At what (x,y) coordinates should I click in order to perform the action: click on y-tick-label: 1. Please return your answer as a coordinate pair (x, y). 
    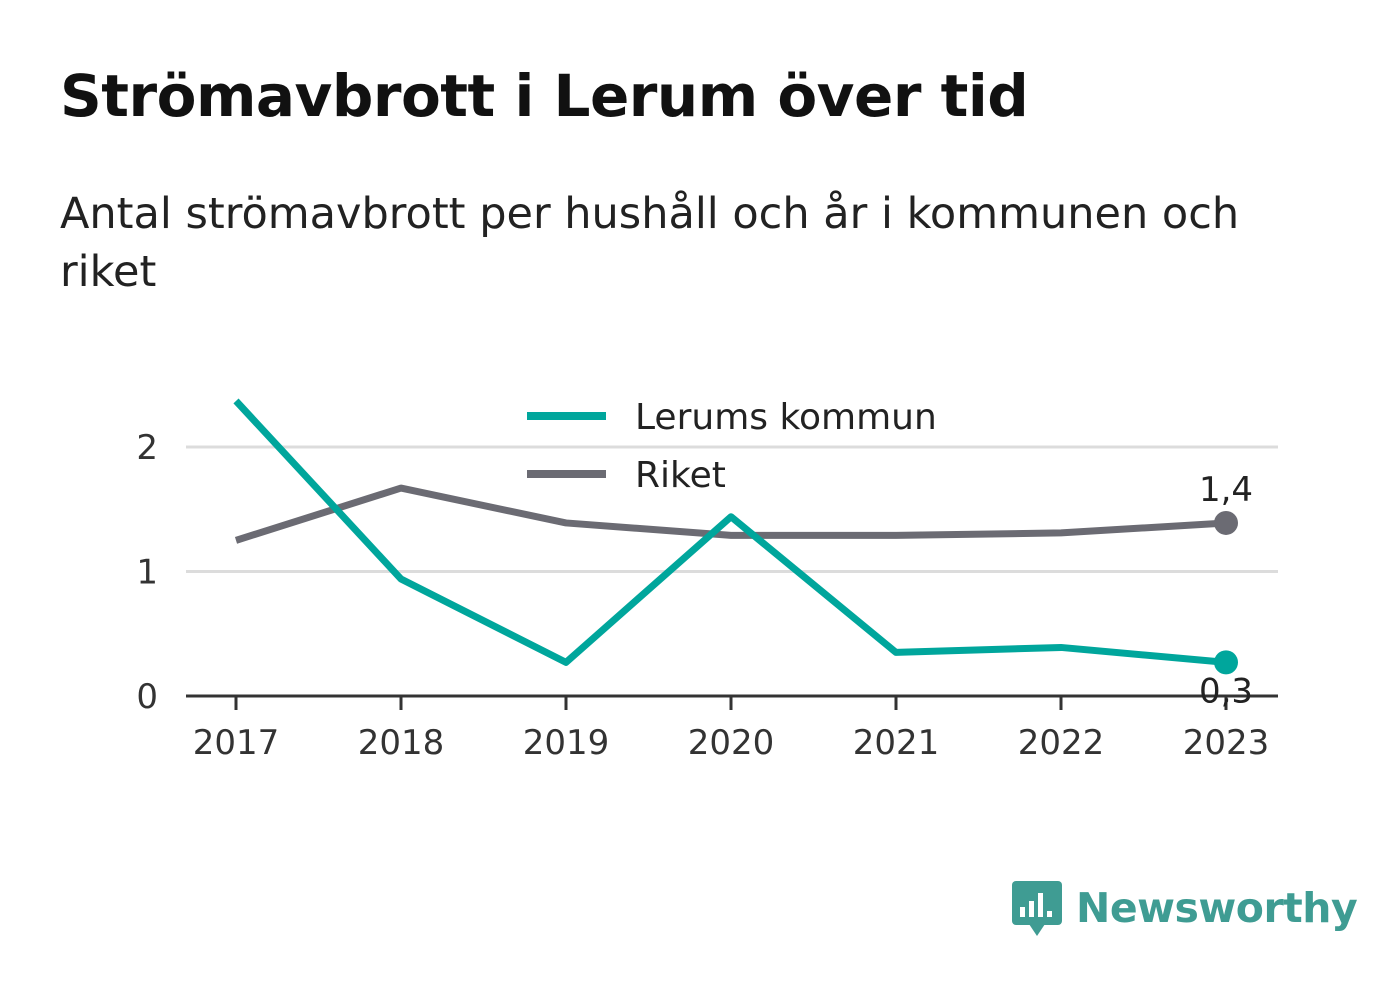
    Looking at the image, I should click on (147, 573).